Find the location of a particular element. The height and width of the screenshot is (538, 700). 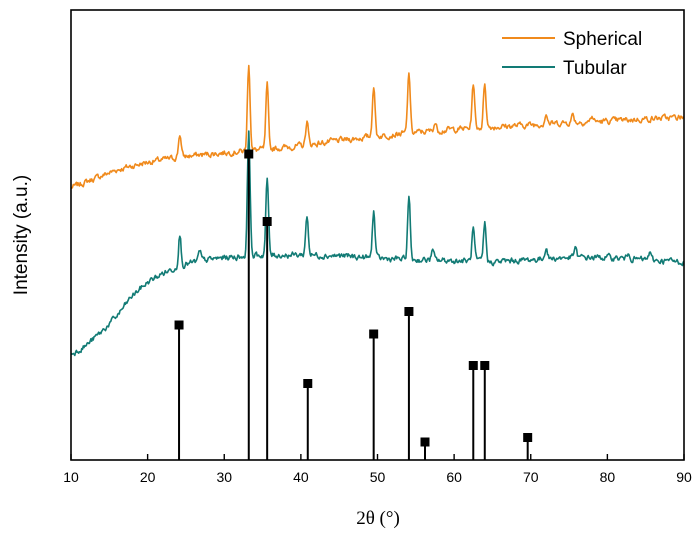

x-tick-label: 10 is located at coordinates (71, 477).